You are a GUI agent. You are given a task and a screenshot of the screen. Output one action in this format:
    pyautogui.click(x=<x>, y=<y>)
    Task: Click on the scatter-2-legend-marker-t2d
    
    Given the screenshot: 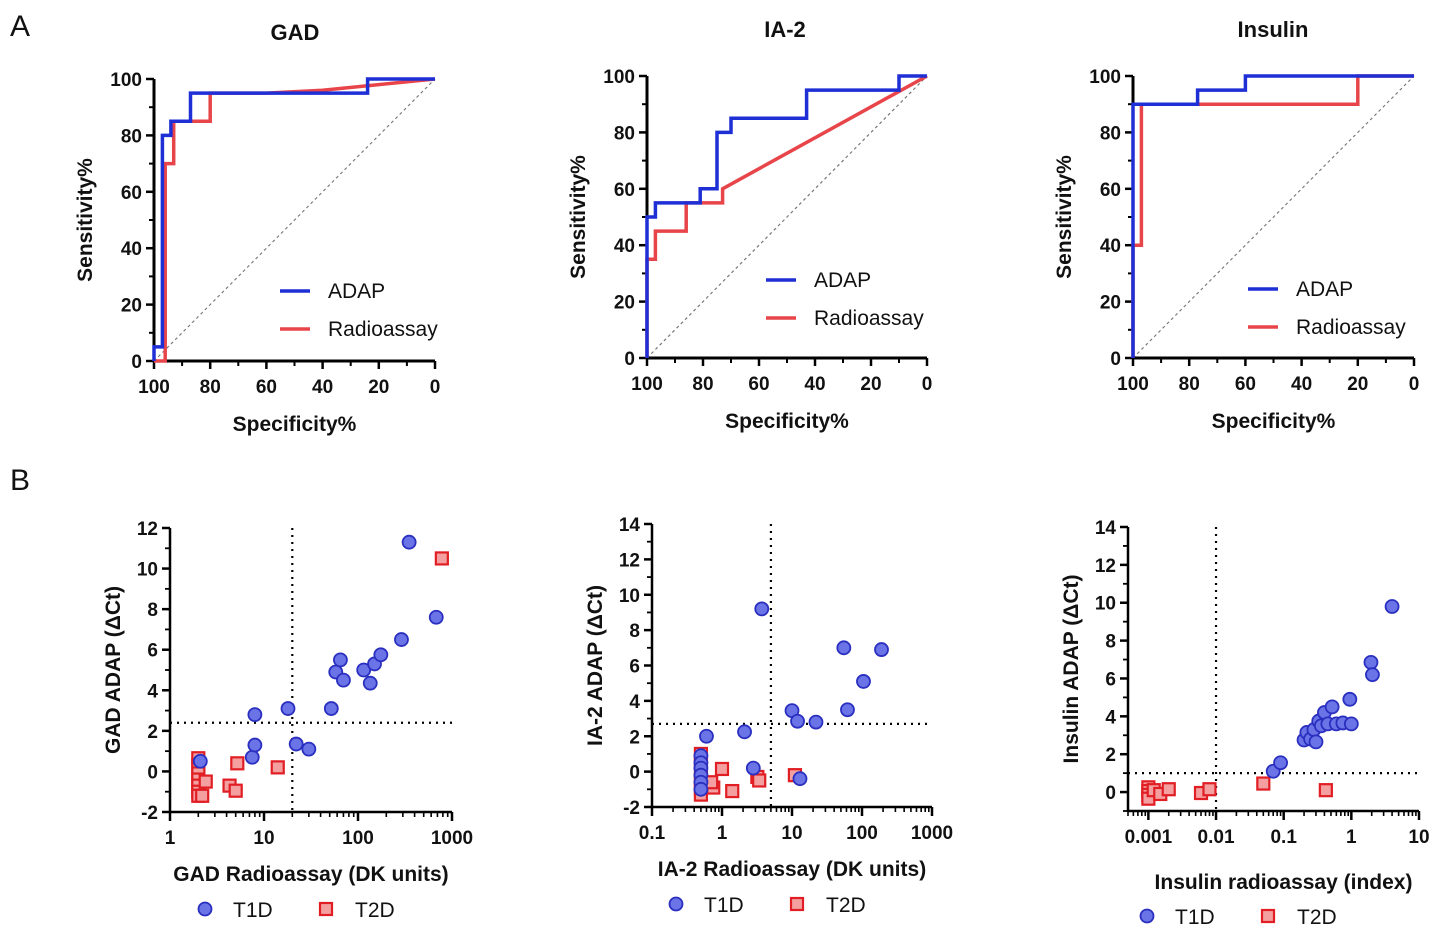 What is the action you would take?
    pyautogui.click(x=797, y=904)
    